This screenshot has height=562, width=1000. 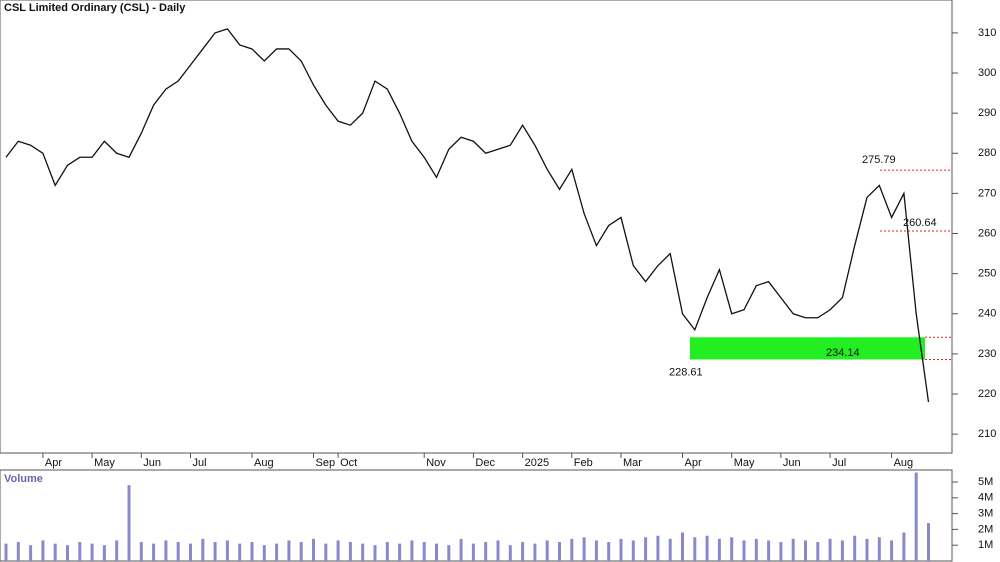 I want to click on x-tick-label: Sep, so click(x=326, y=463).